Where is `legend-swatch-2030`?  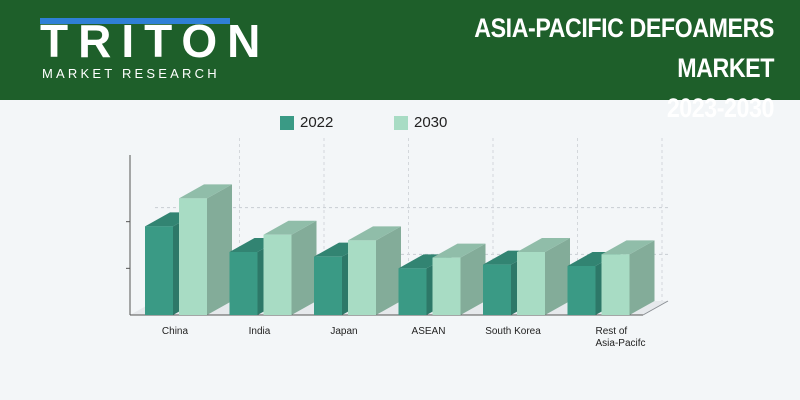
legend-swatch-2030 is located at coordinates (401, 122).